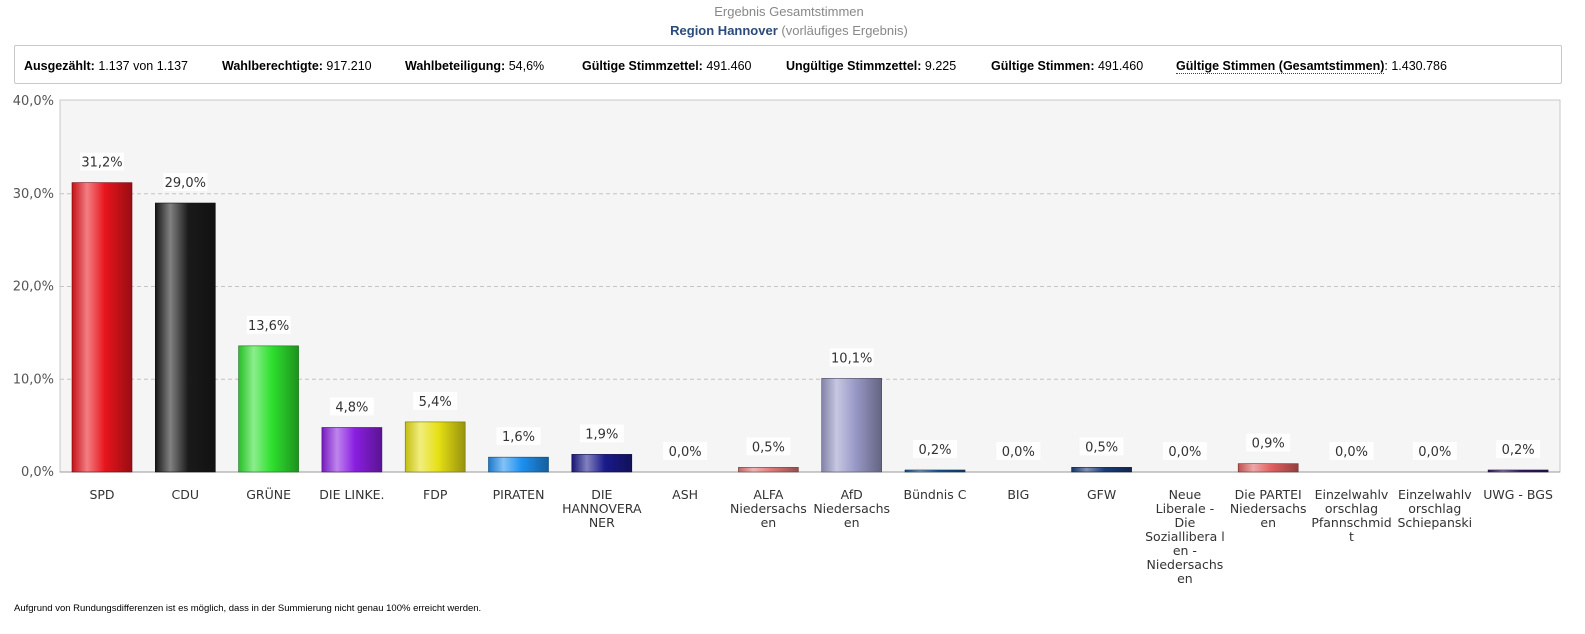 The height and width of the screenshot is (634, 1585). I want to click on value-label: 1,9%, so click(601, 434).